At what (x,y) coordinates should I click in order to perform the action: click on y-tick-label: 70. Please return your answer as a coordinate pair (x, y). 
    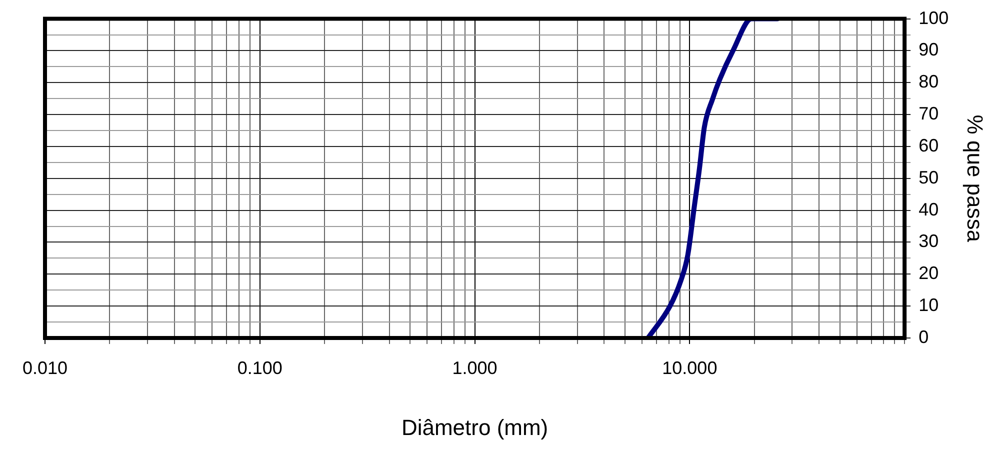
    Looking at the image, I should click on (928, 114).